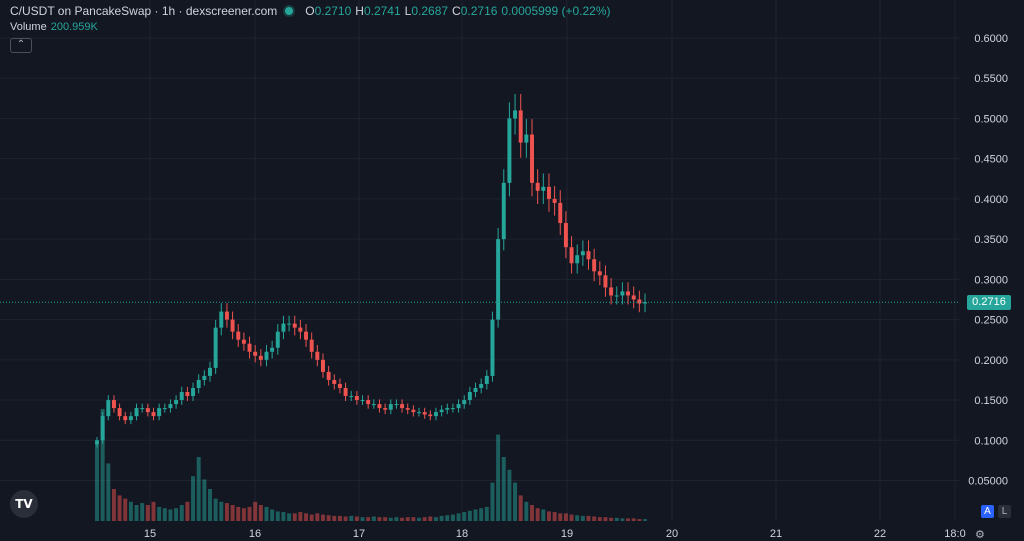  I want to click on x-tick-label: 20, so click(672, 534).